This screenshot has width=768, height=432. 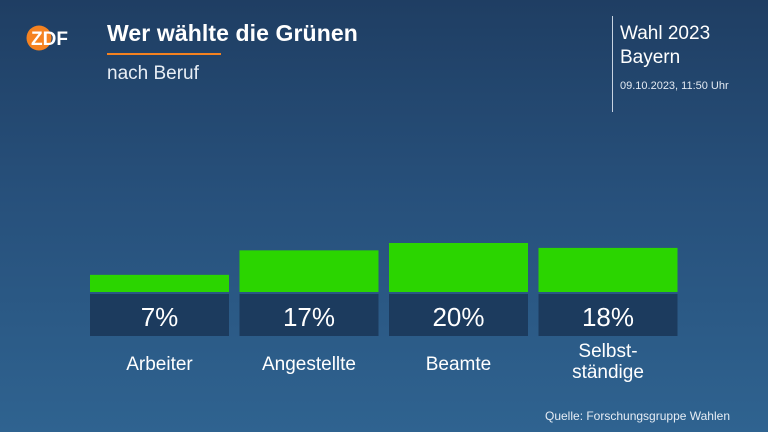 I want to click on election-timestamp: 09.10.2023, 11:50 Uhr, so click(x=674, y=86).